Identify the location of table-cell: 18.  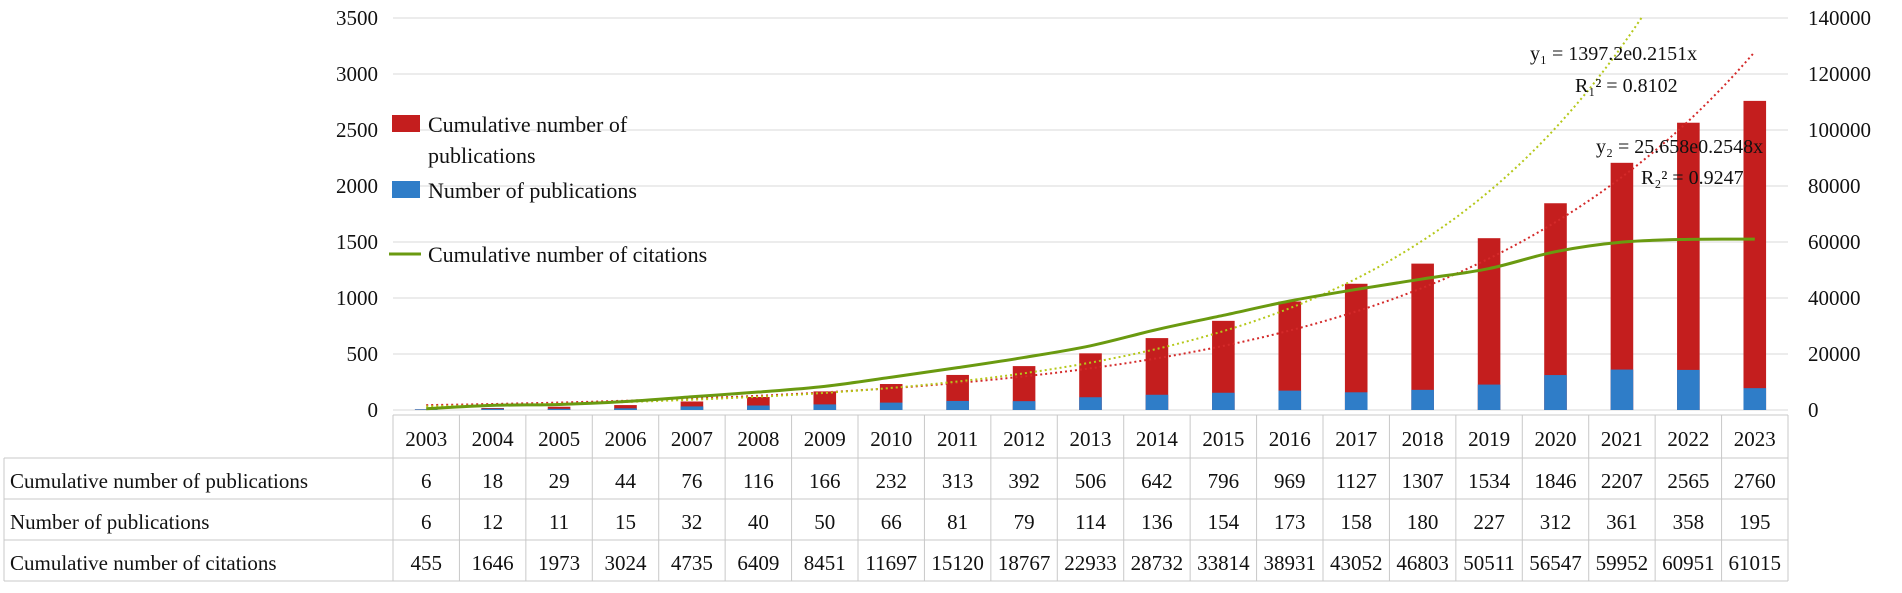
(492, 481).